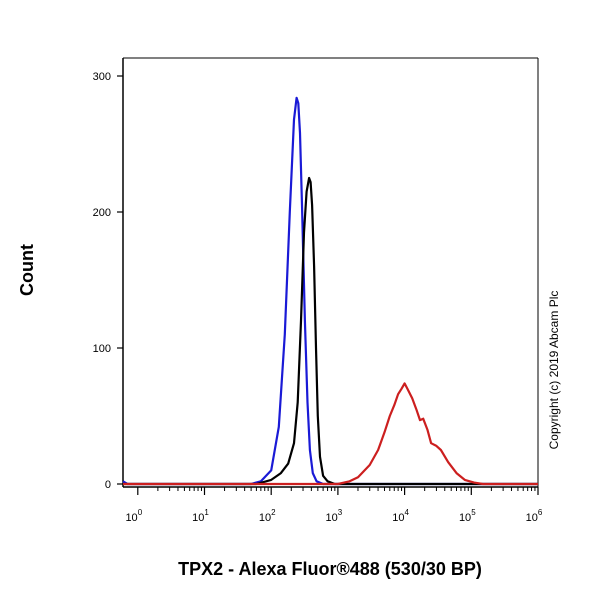 The width and height of the screenshot is (600, 600). What do you see at coordinates (334, 505) in the screenshot?
I see `x-axis-ticks: 10⁰ 10¹ 10² 10³ 10⁴ 10⁵ 10⁶` at bounding box center [334, 505].